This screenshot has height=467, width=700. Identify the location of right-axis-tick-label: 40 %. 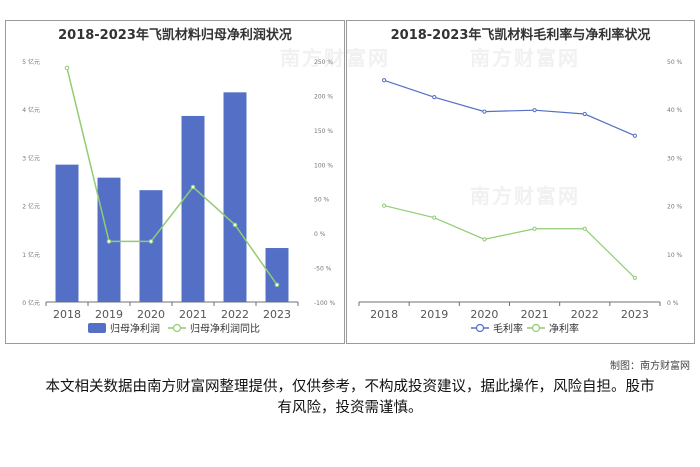
(675, 110).